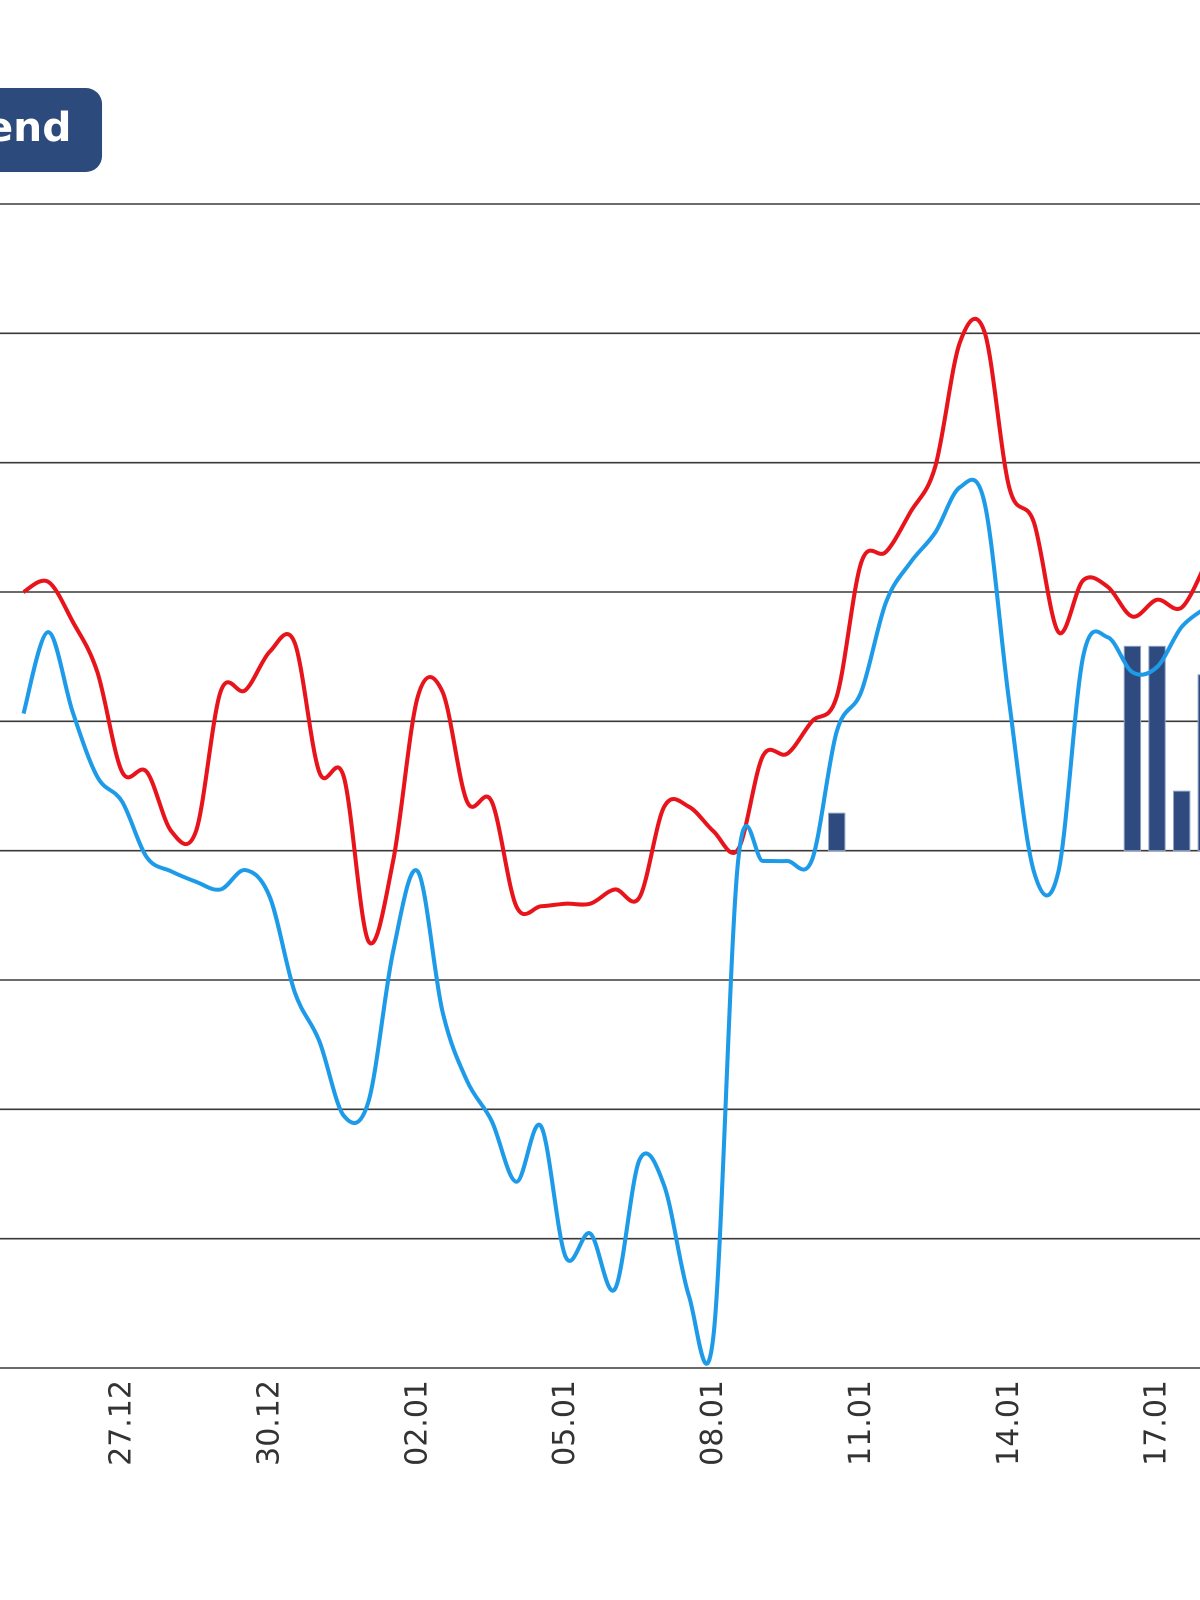 The width and height of the screenshot is (1200, 1600). What do you see at coordinates (416, 1423) in the screenshot?
I see `x-tick-label: 02.01` at bounding box center [416, 1423].